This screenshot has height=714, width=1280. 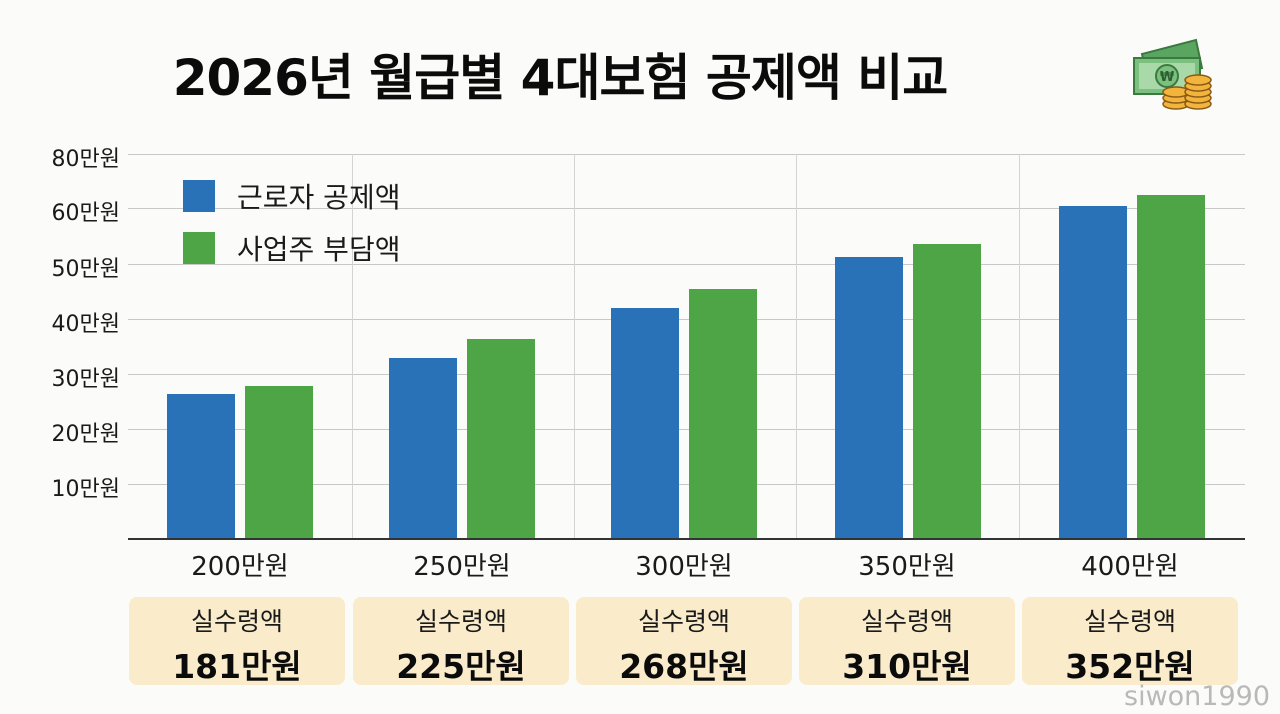 I want to click on y-tick-label: 50만원, so click(x=85, y=269).